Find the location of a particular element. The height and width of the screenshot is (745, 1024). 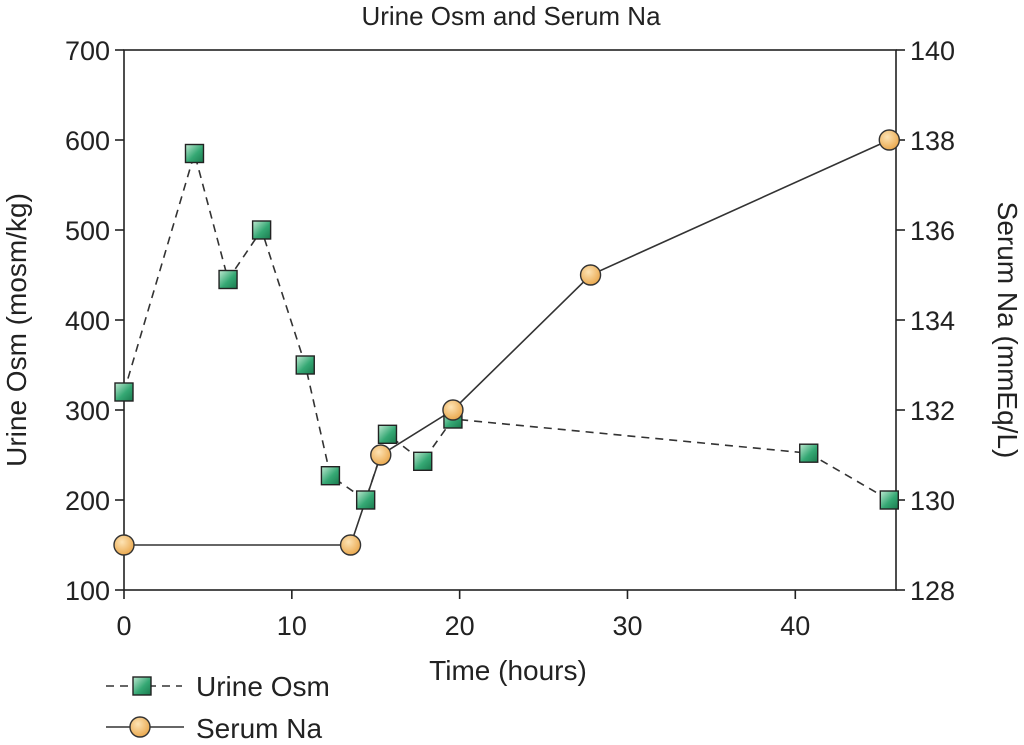

y-axis-left-title: Urine Osm (mosm/kg) is located at coordinates (16, 330).